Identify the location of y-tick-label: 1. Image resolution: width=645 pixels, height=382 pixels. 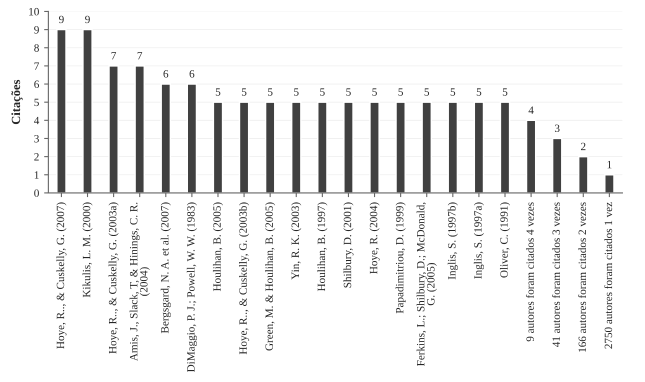
(36, 175).